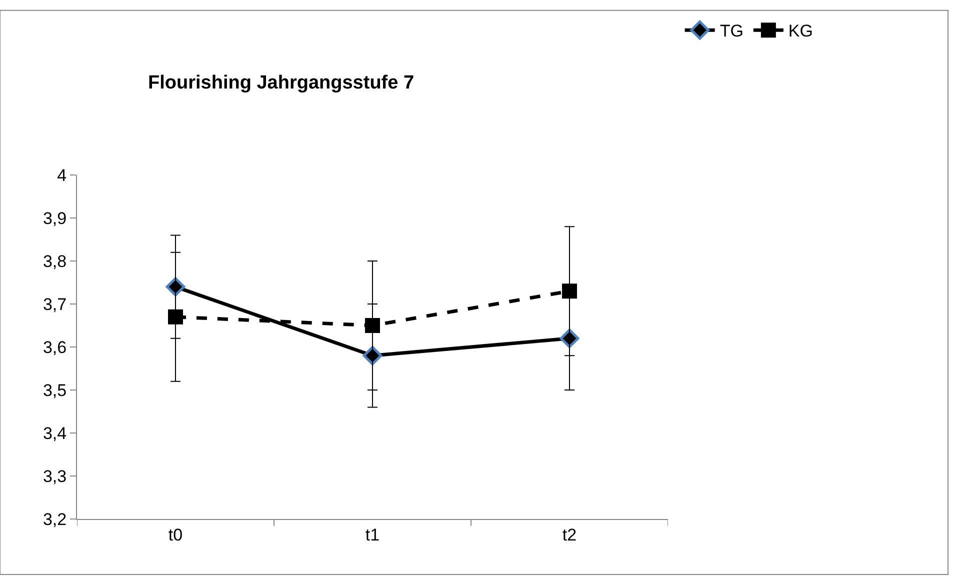 This screenshot has height=581, width=957. Describe the element at coordinates (54, 519) in the screenshot. I see `y-tick-label: 3,2` at that location.